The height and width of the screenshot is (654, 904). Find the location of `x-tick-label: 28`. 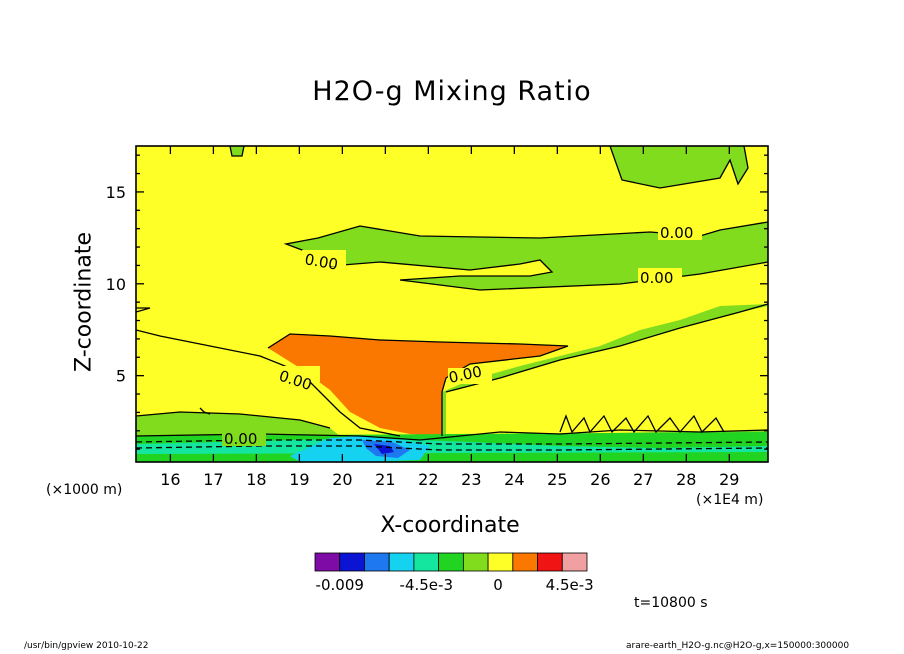

x-tick-label: 28 is located at coordinates (686, 479).